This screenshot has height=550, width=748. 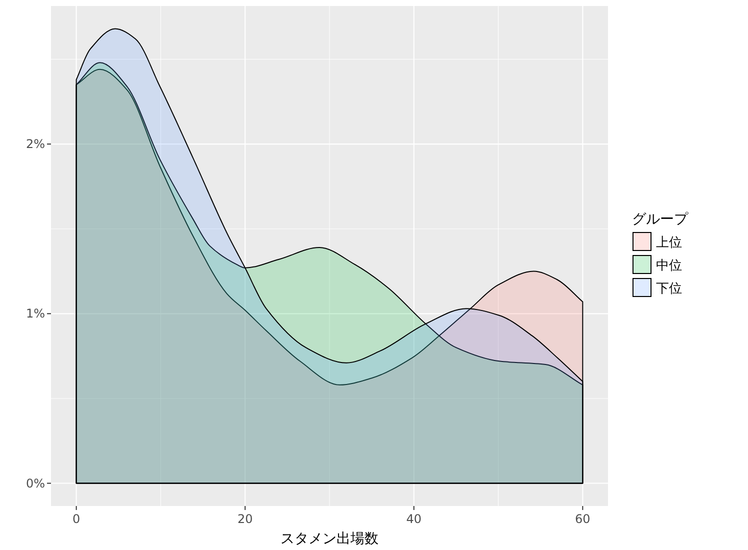 I want to click on y-tick-label: 0%, so click(x=35, y=483).